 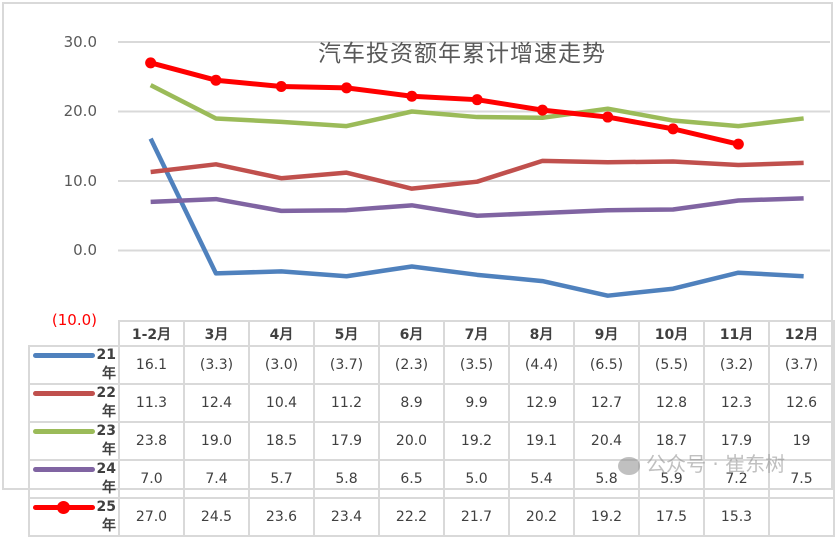 I want to click on legend-key-cell: 22年, so click(x=74, y=403).